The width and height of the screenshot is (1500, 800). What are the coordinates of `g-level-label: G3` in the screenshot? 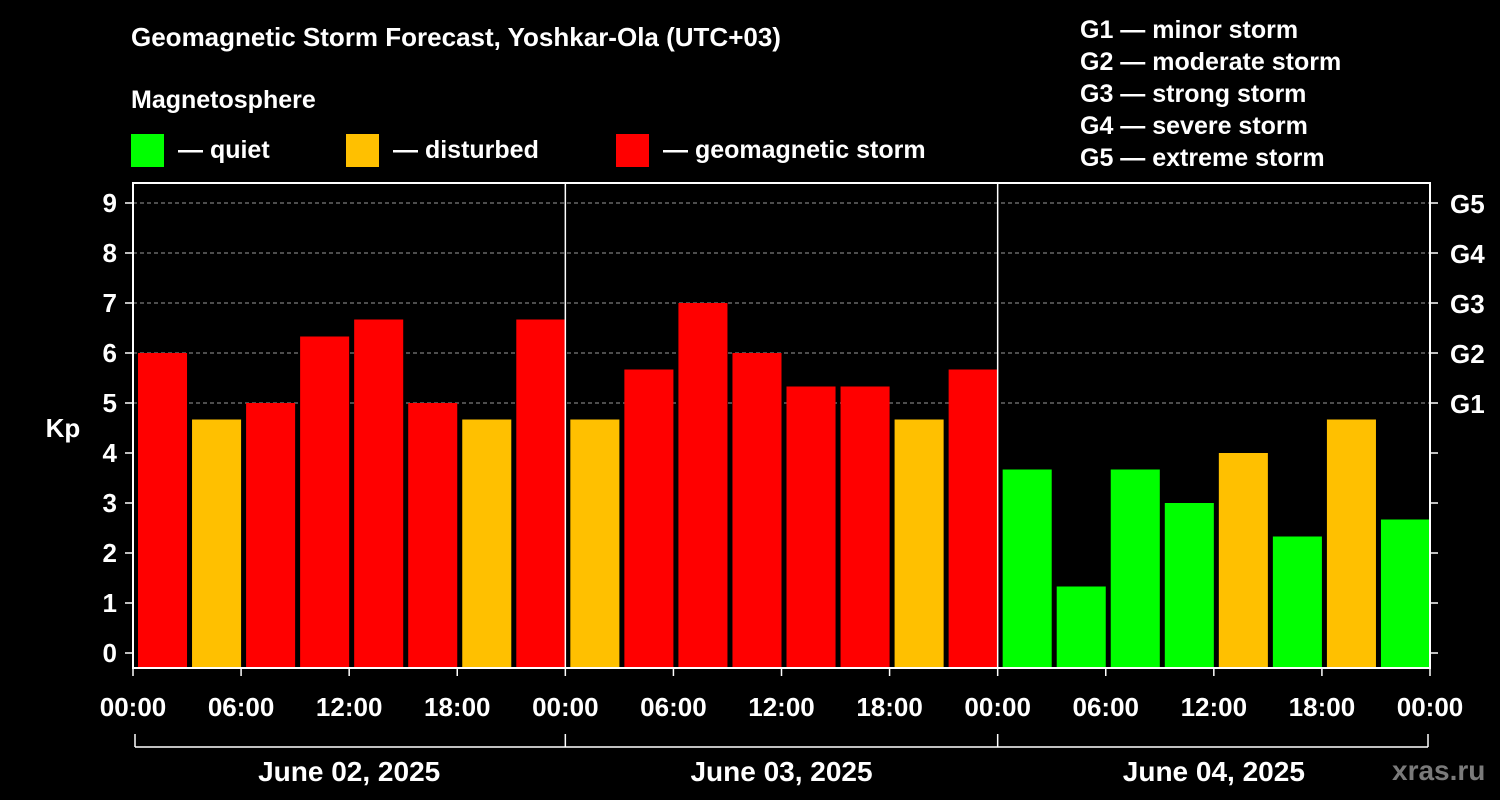 It's located at (1467, 304).